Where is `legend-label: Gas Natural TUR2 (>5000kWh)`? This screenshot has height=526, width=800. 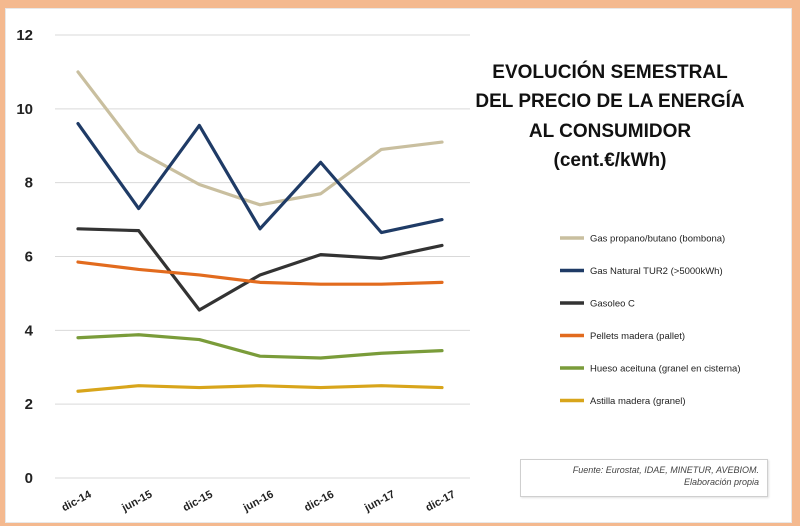
legend-label: Gas Natural TUR2 (>5000kWh) is located at coordinates (656, 271).